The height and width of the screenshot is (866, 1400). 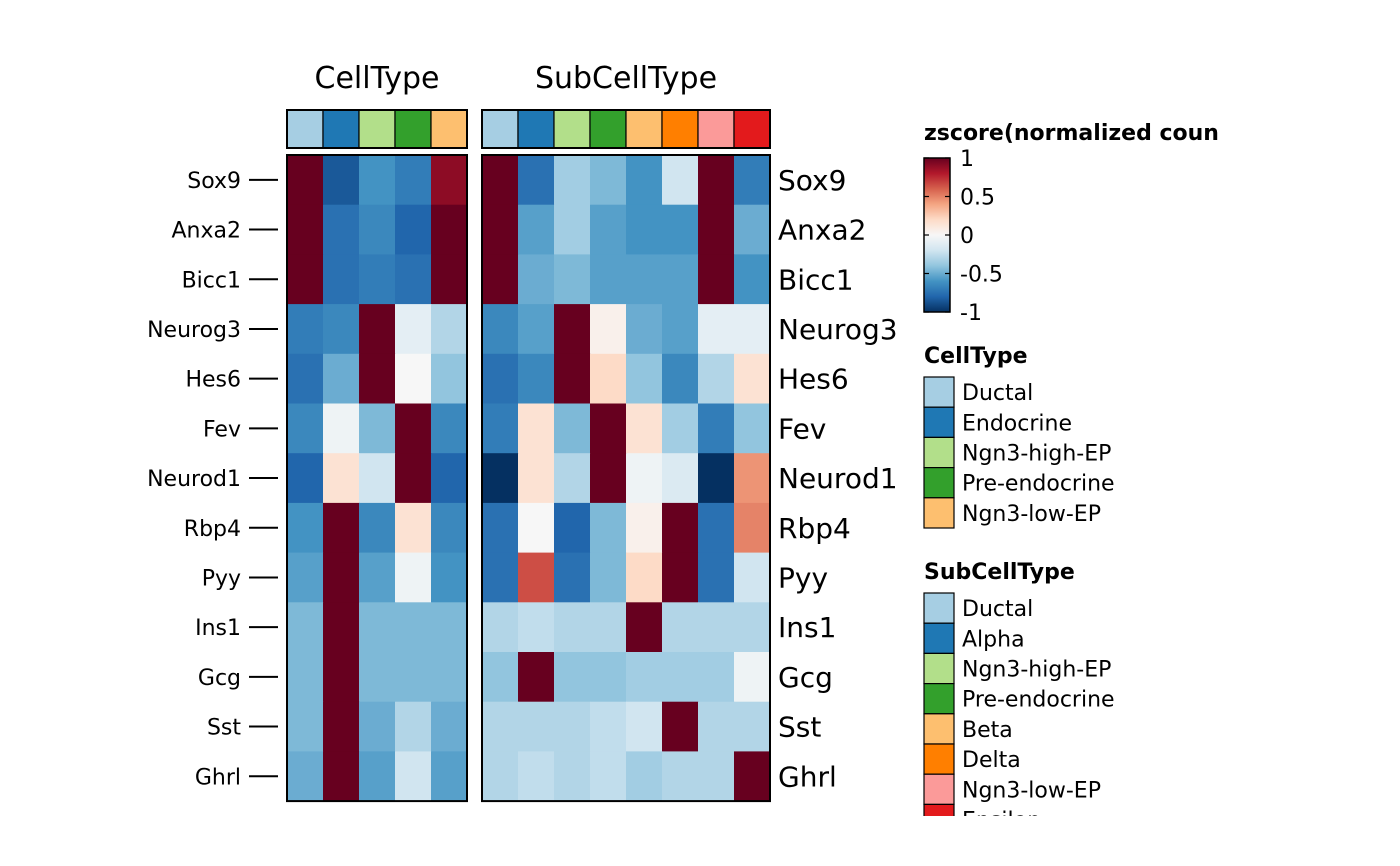 What do you see at coordinates (971, 313) in the screenshot?
I see `colorbar-tick-label: -1` at bounding box center [971, 313].